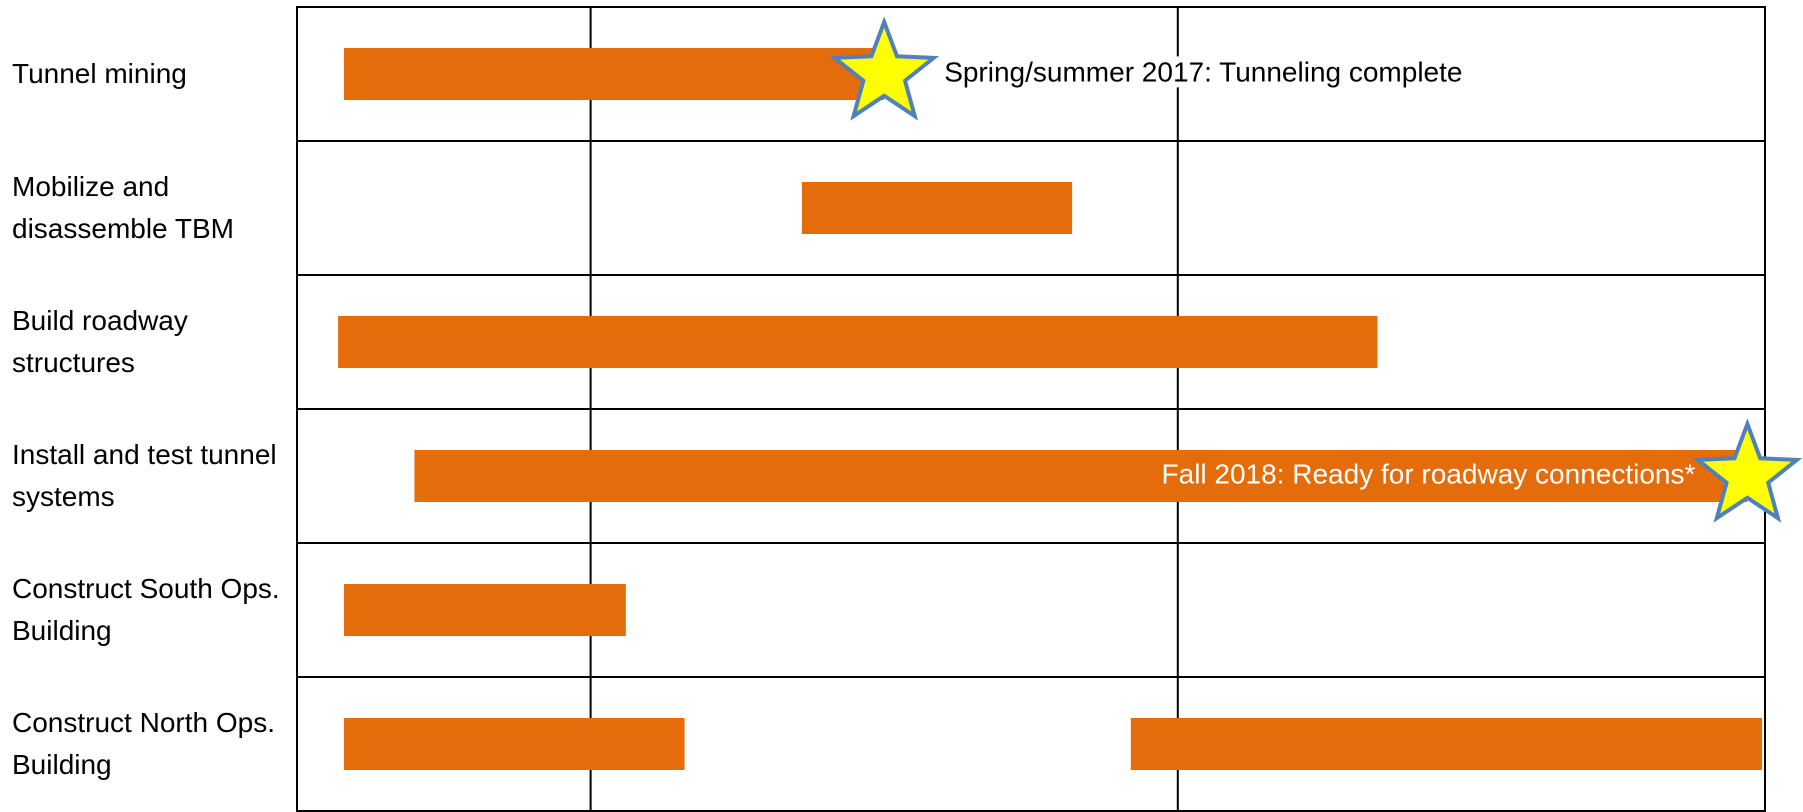 The height and width of the screenshot is (812, 1803). What do you see at coordinates (143, 743) in the screenshot?
I see `task-label: Construct North Ops. Building` at bounding box center [143, 743].